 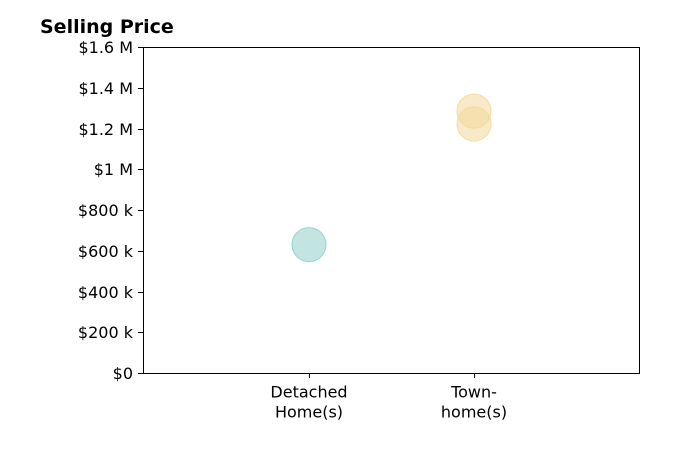 I want to click on y-tick-label: $1.6 M, so click(x=105, y=47).